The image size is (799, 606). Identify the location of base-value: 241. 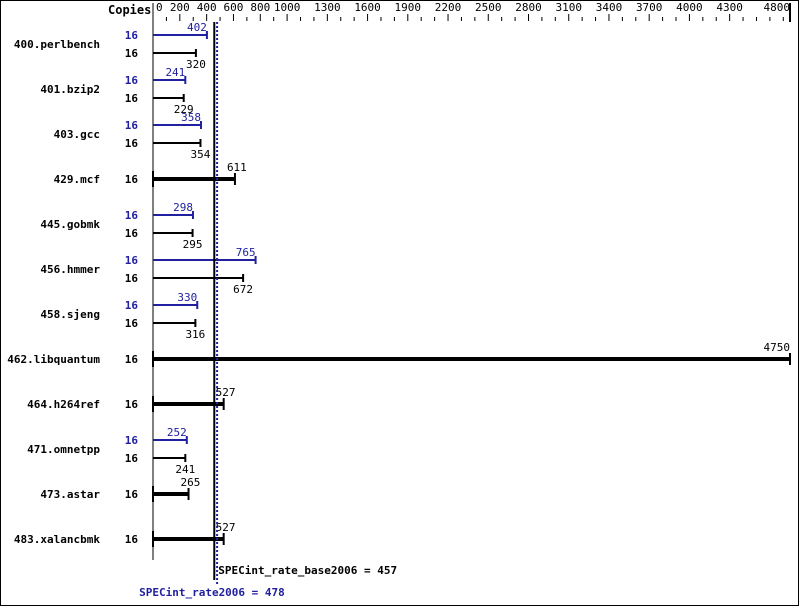
(185, 469).